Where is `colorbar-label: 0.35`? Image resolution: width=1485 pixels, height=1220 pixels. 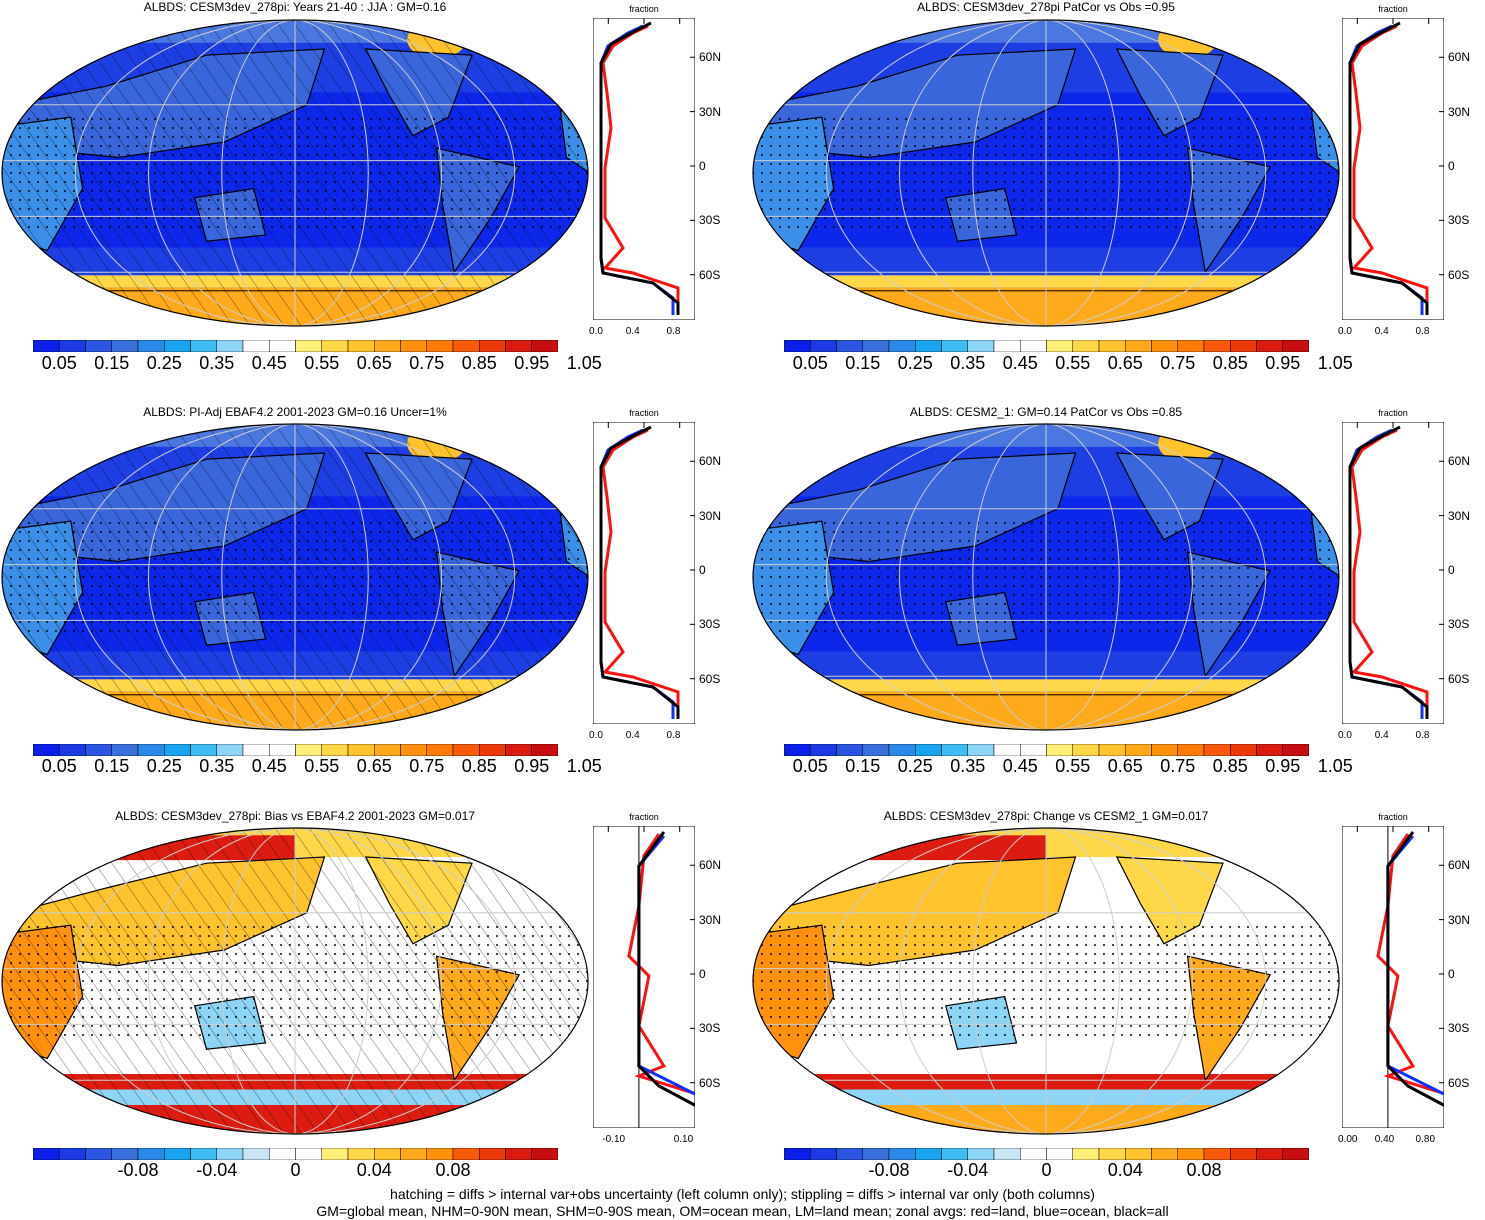
colorbar-label: 0.35 is located at coordinates (968, 766).